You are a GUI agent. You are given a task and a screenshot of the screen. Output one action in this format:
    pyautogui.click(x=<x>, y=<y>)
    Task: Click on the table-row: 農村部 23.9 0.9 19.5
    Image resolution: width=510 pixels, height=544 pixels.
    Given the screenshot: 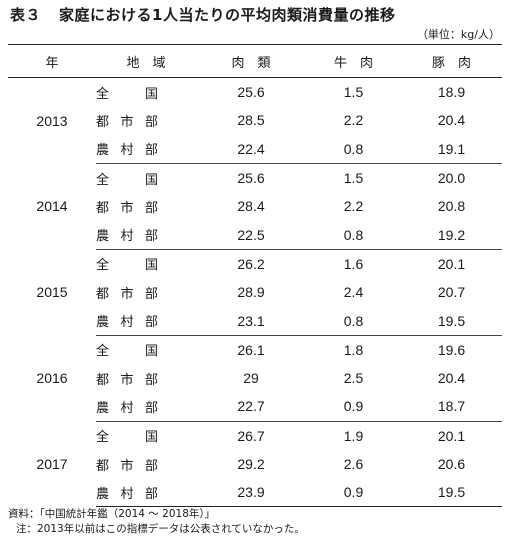 What is the action you would take?
    pyautogui.click(x=255, y=493)
    